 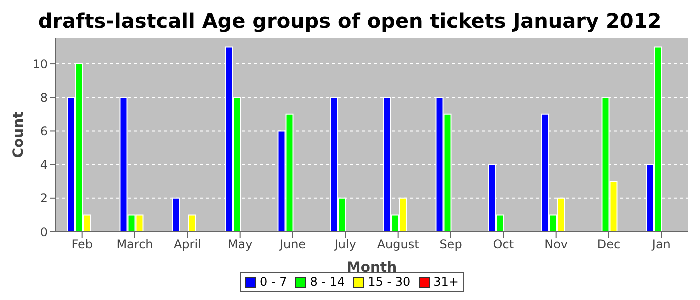 What do you see at coordinates (328, 282) in the screenshot?
I see `legend-label: 8 - 14` at bounding box center [328, 282].